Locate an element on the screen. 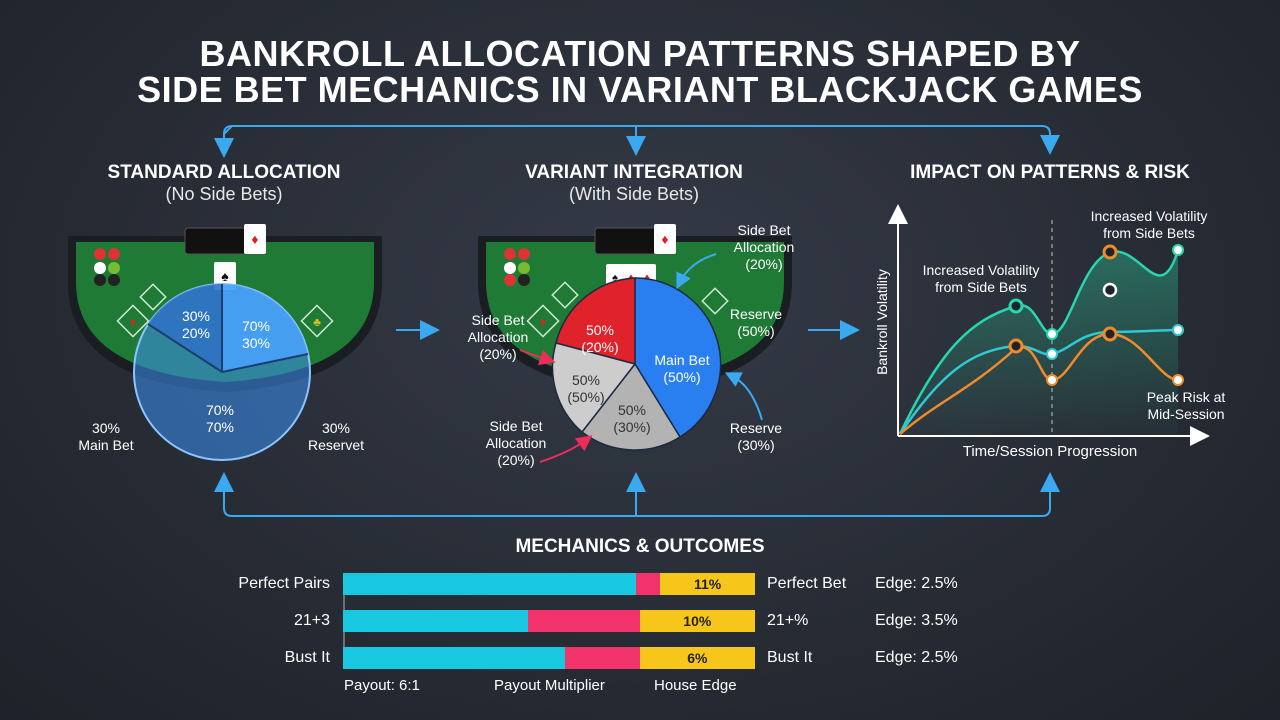 This screenshot has width=1280, height=720. stacked-bar: 11% is located at coordinates (549, 584).